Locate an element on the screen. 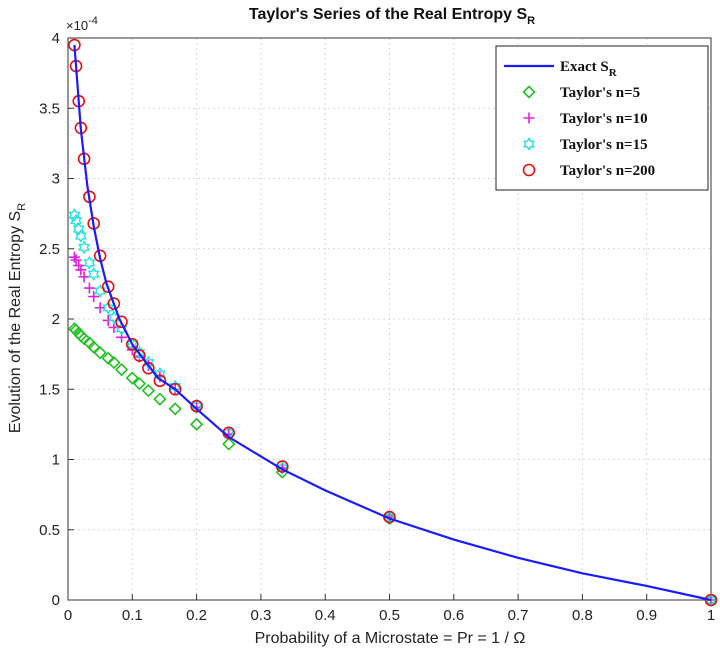  x-axis-title: Probability of a Microstate = Pr = 1 / Ω is located at coordinates (390, 638).